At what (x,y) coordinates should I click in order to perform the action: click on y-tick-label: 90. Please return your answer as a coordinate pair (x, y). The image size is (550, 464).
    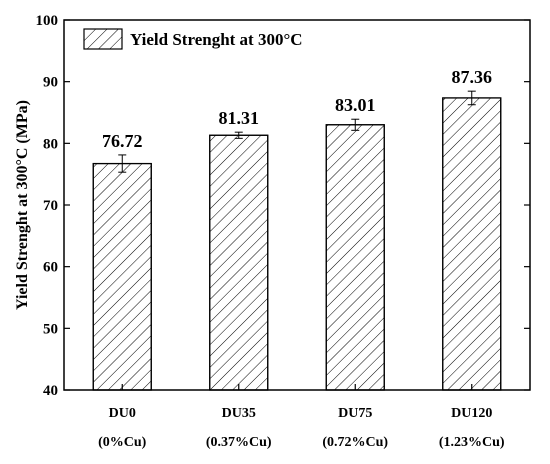
    Looking at the image, I should click on (50, 83).